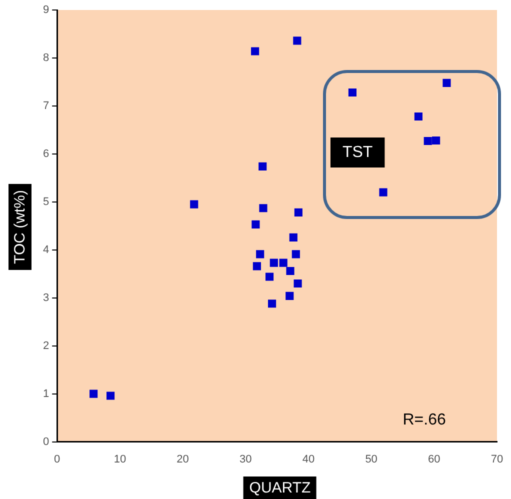 This screenshot has height=499, width=511. What do you see at coordinates (308, 459) in the screenshot?
I see `x-tick-label: 40` at bounding box center [308, 459].